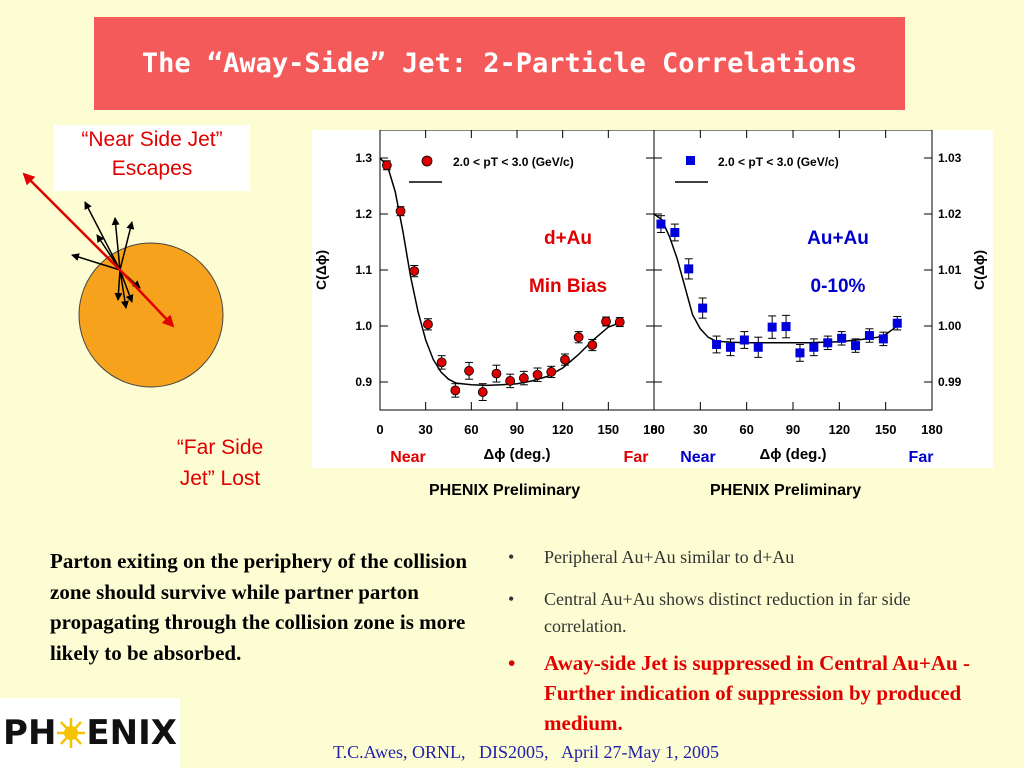 The image size is (1024, 768). I want to click on far-side-label: Far, so click(636, 457).